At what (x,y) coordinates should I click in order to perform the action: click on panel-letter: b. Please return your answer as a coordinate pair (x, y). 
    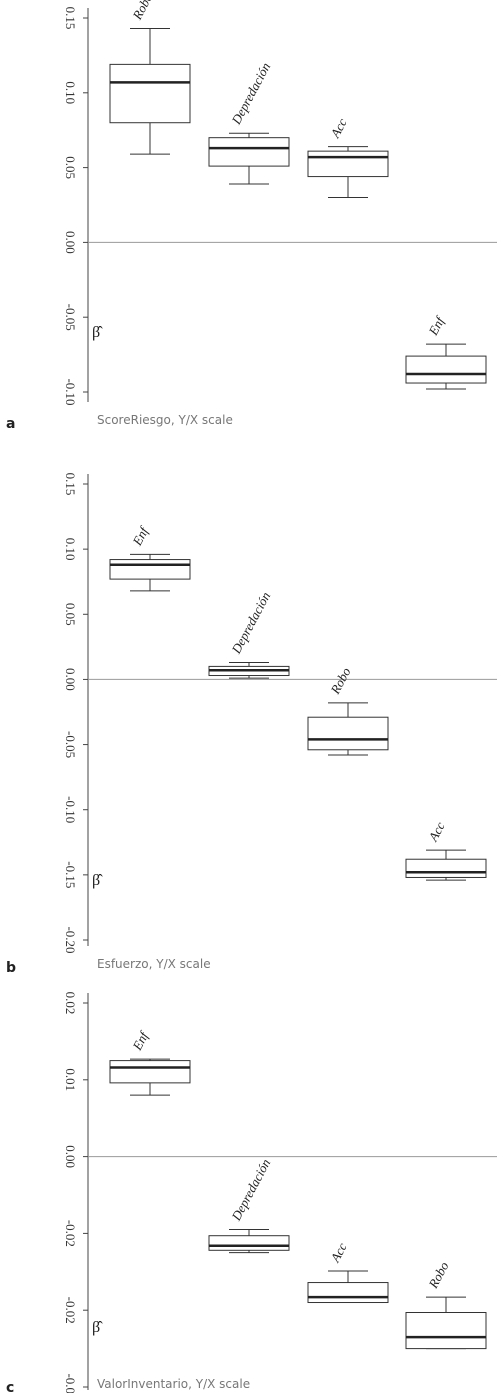
    Looking at the image, I should click on (11, 968).